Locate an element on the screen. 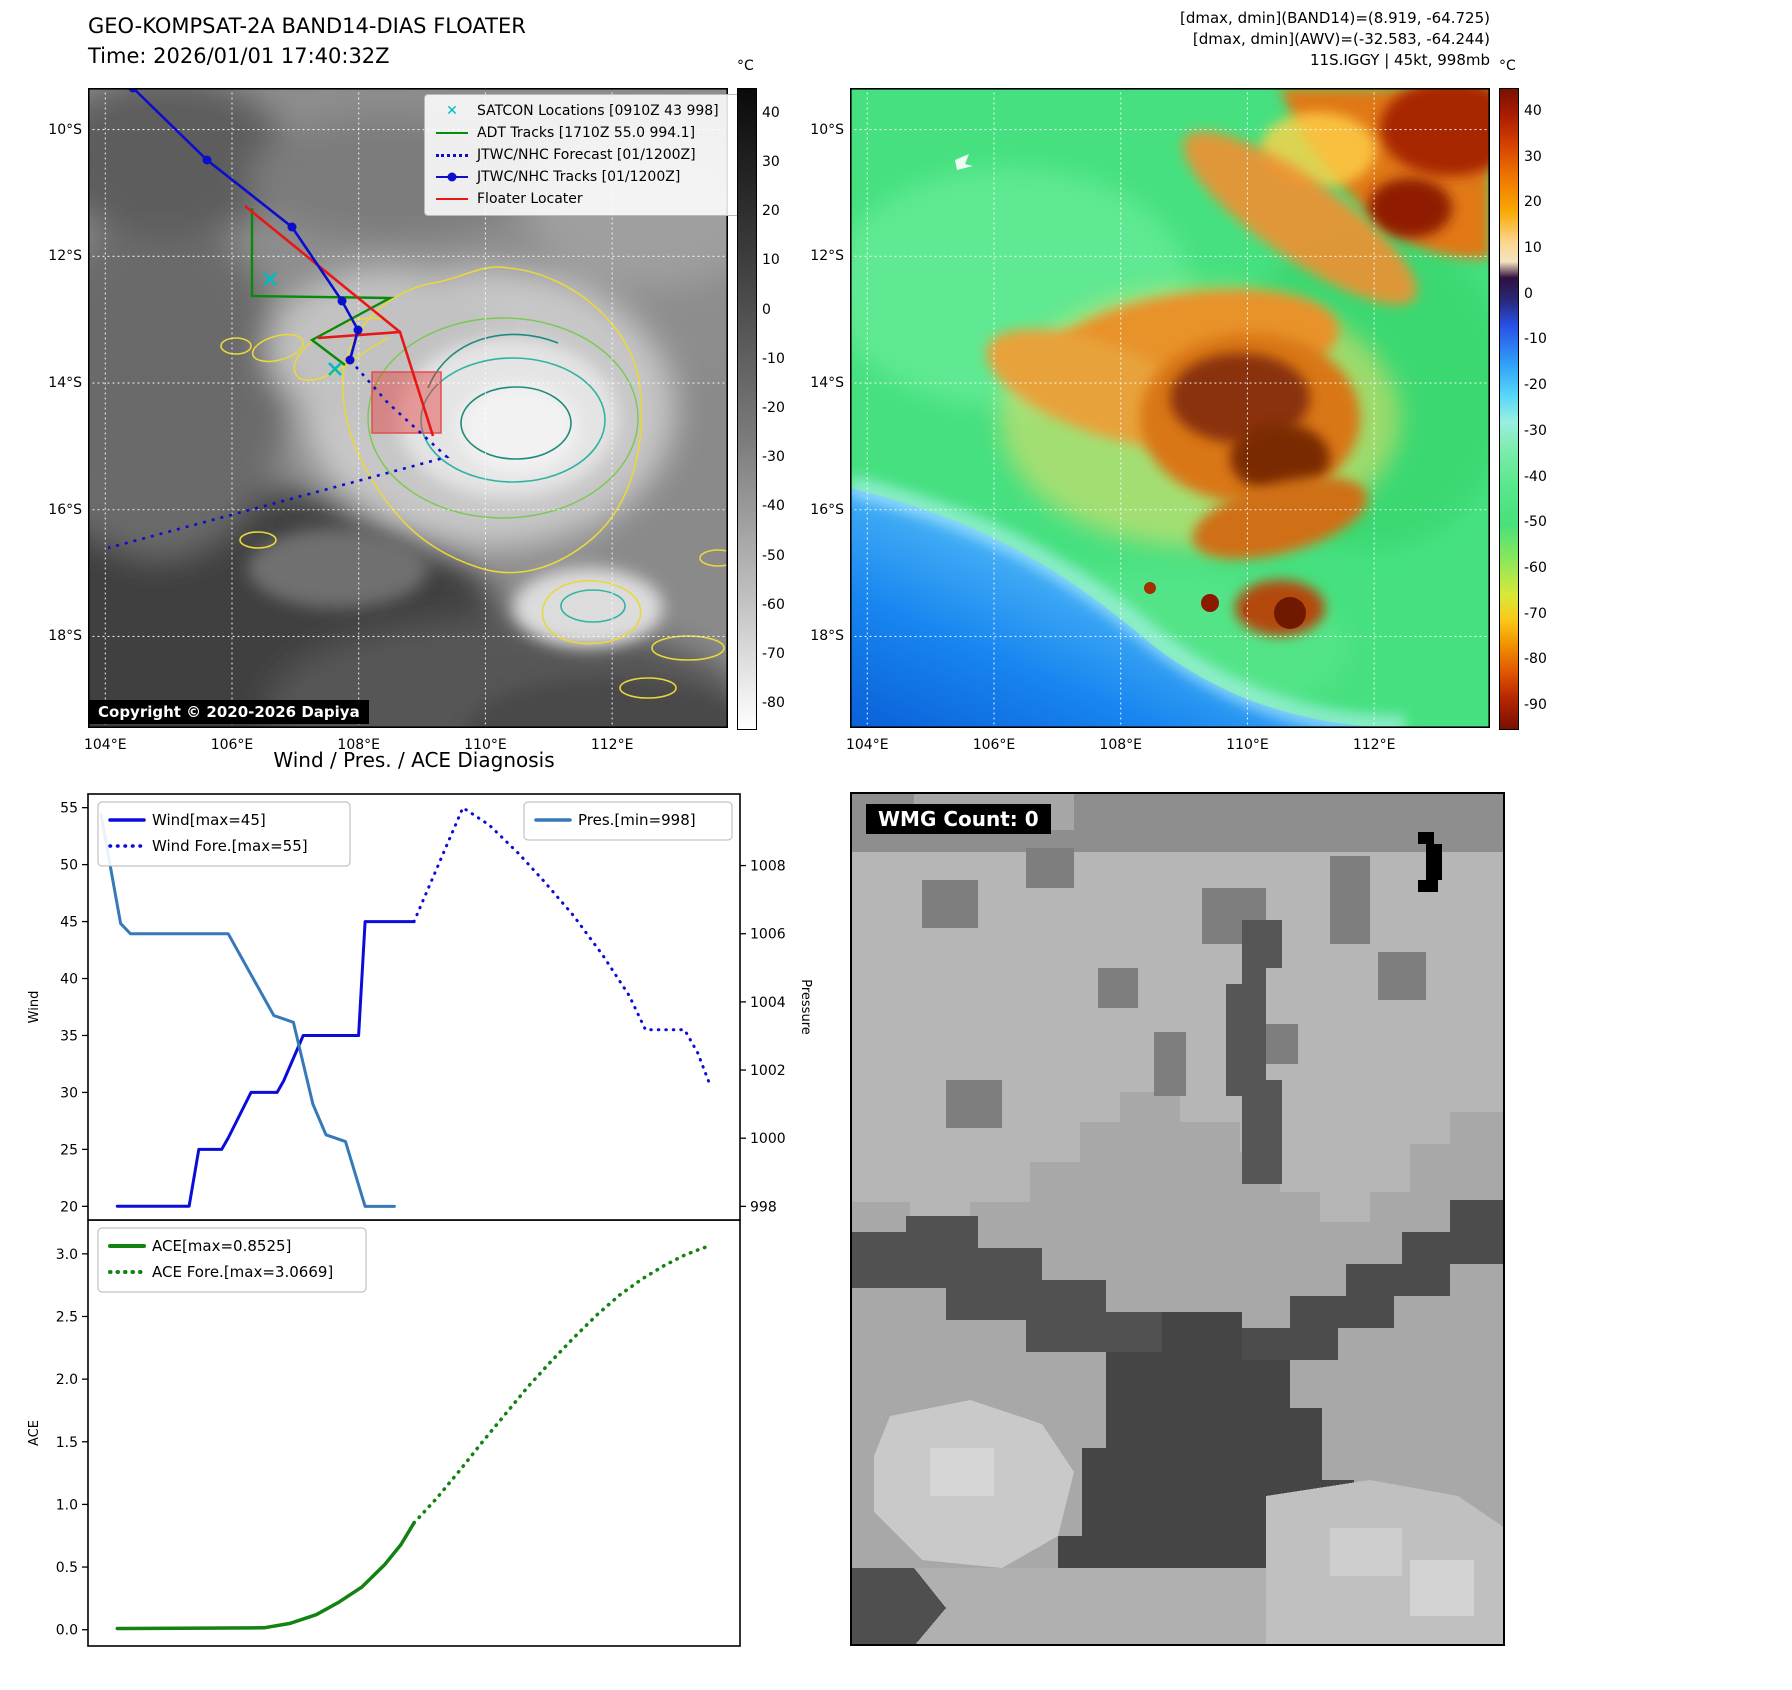 The width and height of the screenshot is (1792, 1690). lat-tick-label: 12°S is located at coordinates (827, 256).